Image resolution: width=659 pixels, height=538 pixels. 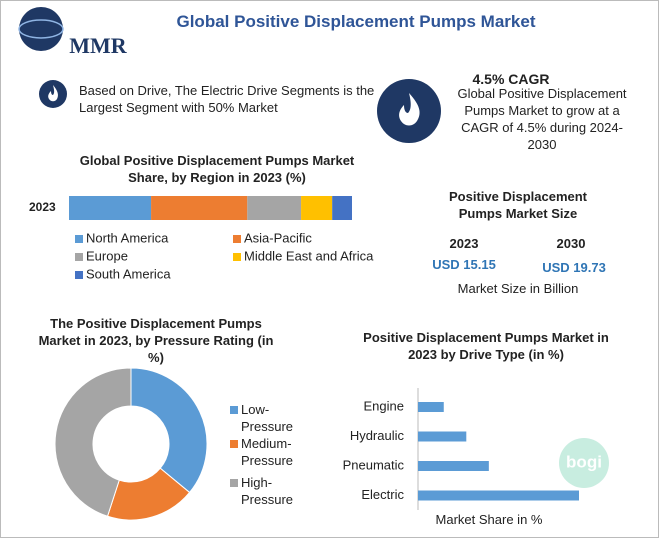 What do you see at coordinates (127, 237) in the screenshot?
I see `legend-label: North America` at bounding box center [127, 237].